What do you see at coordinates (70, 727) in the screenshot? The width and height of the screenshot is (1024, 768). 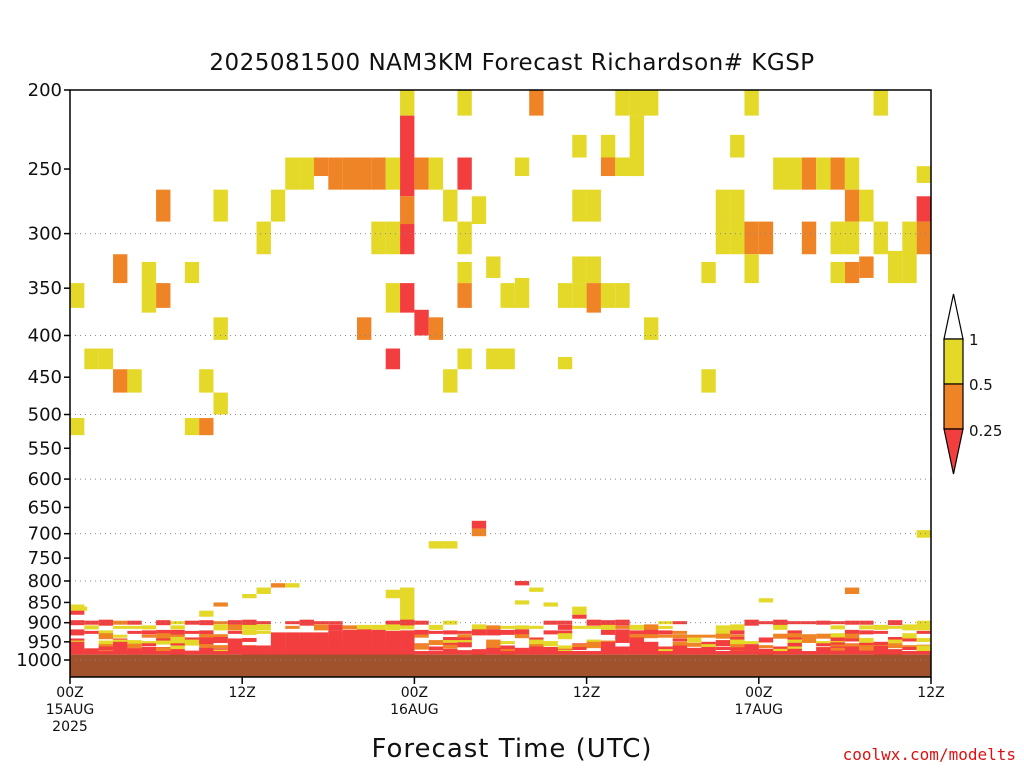 I see `x-tick-sublabel: 2025` at bounding box center [70, 727].